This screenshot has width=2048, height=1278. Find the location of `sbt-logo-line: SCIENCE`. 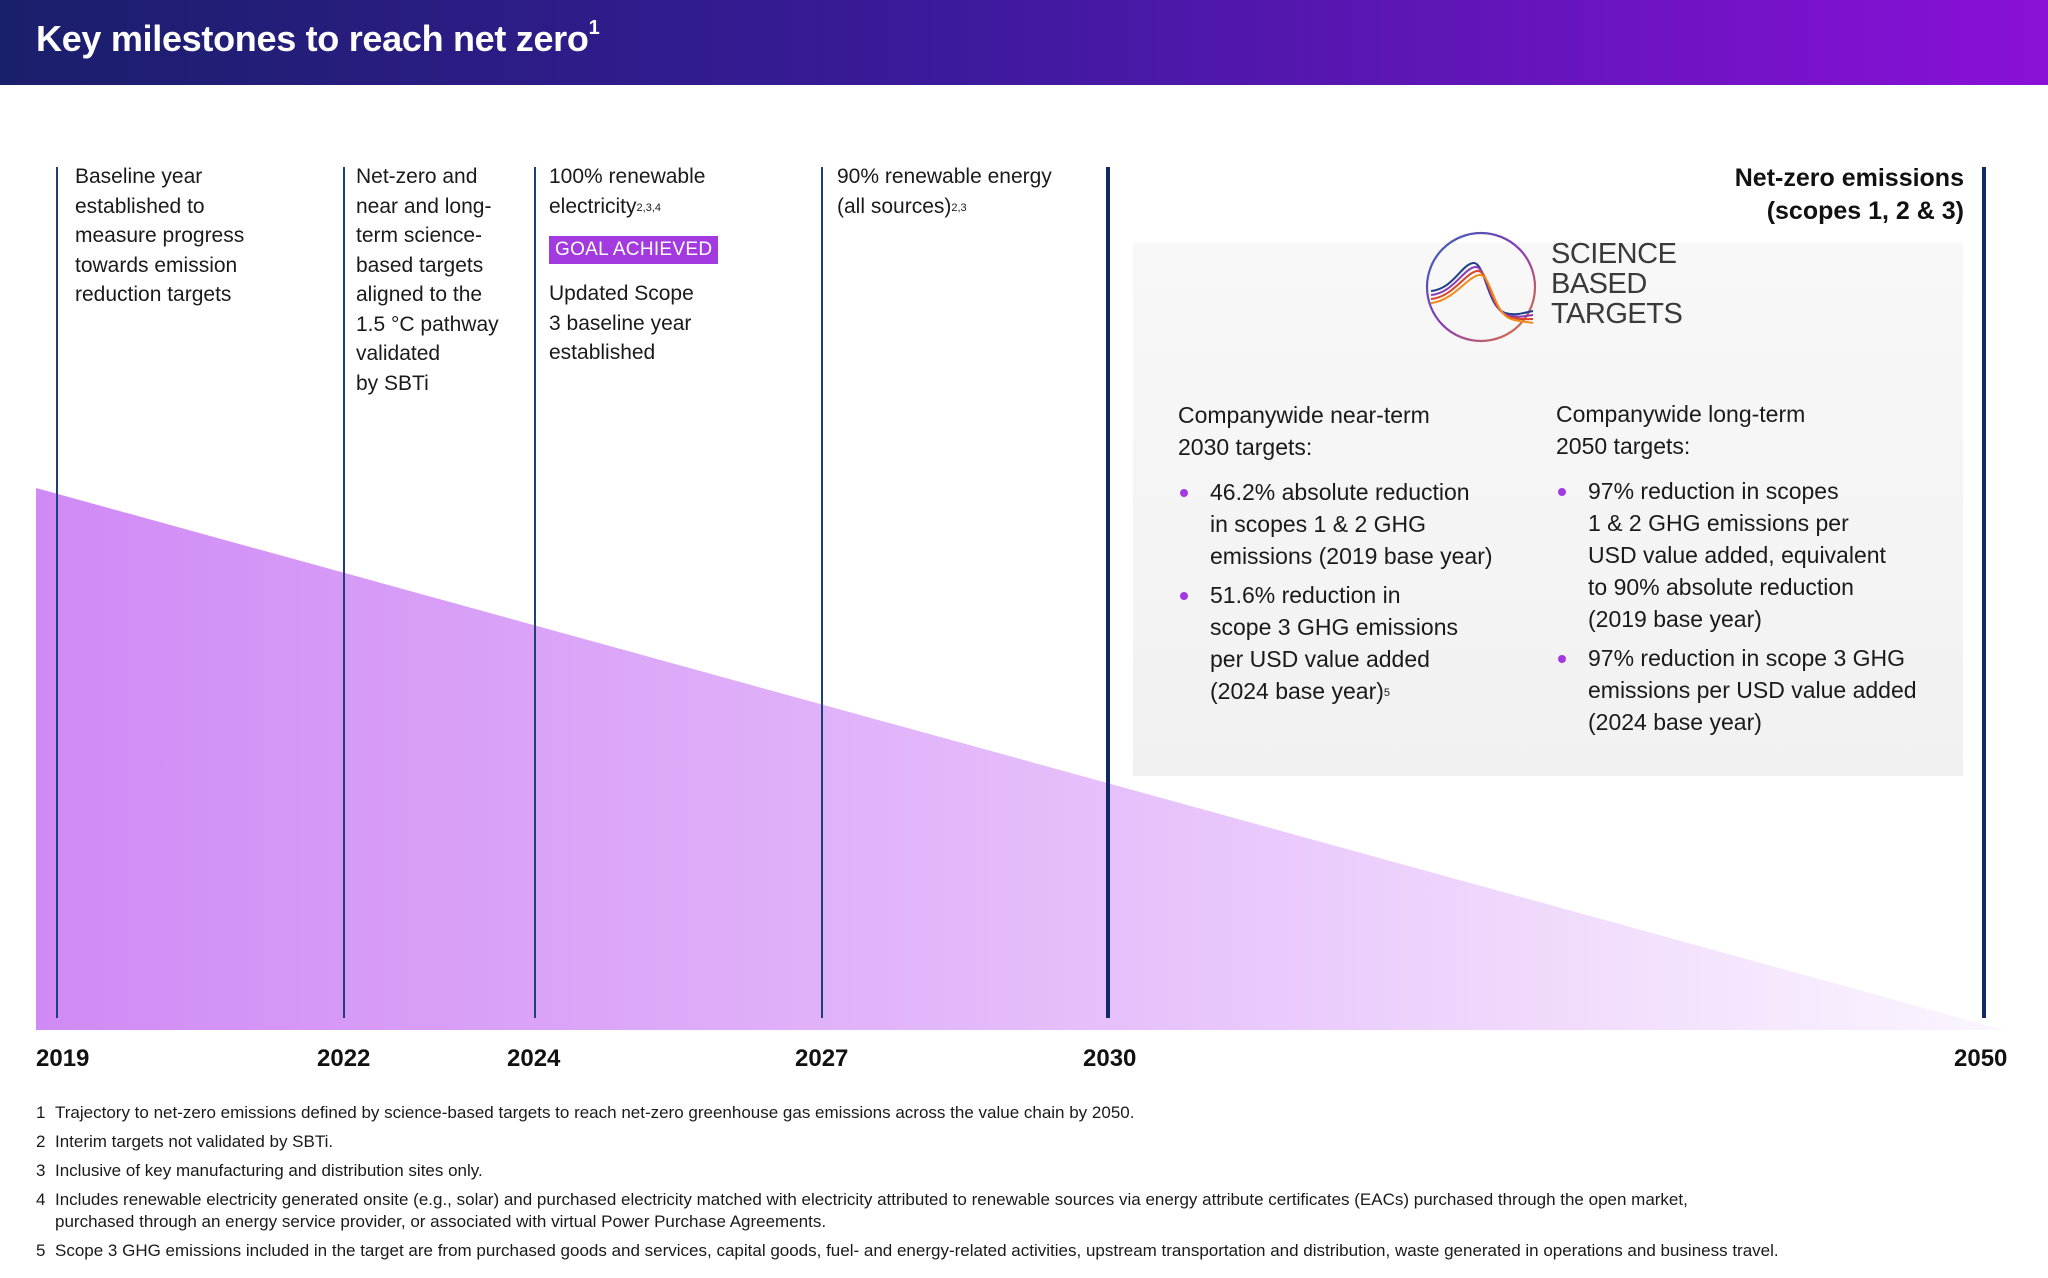

sbt-logo-line: SCIENCE is located at coordinates (1614, 254).